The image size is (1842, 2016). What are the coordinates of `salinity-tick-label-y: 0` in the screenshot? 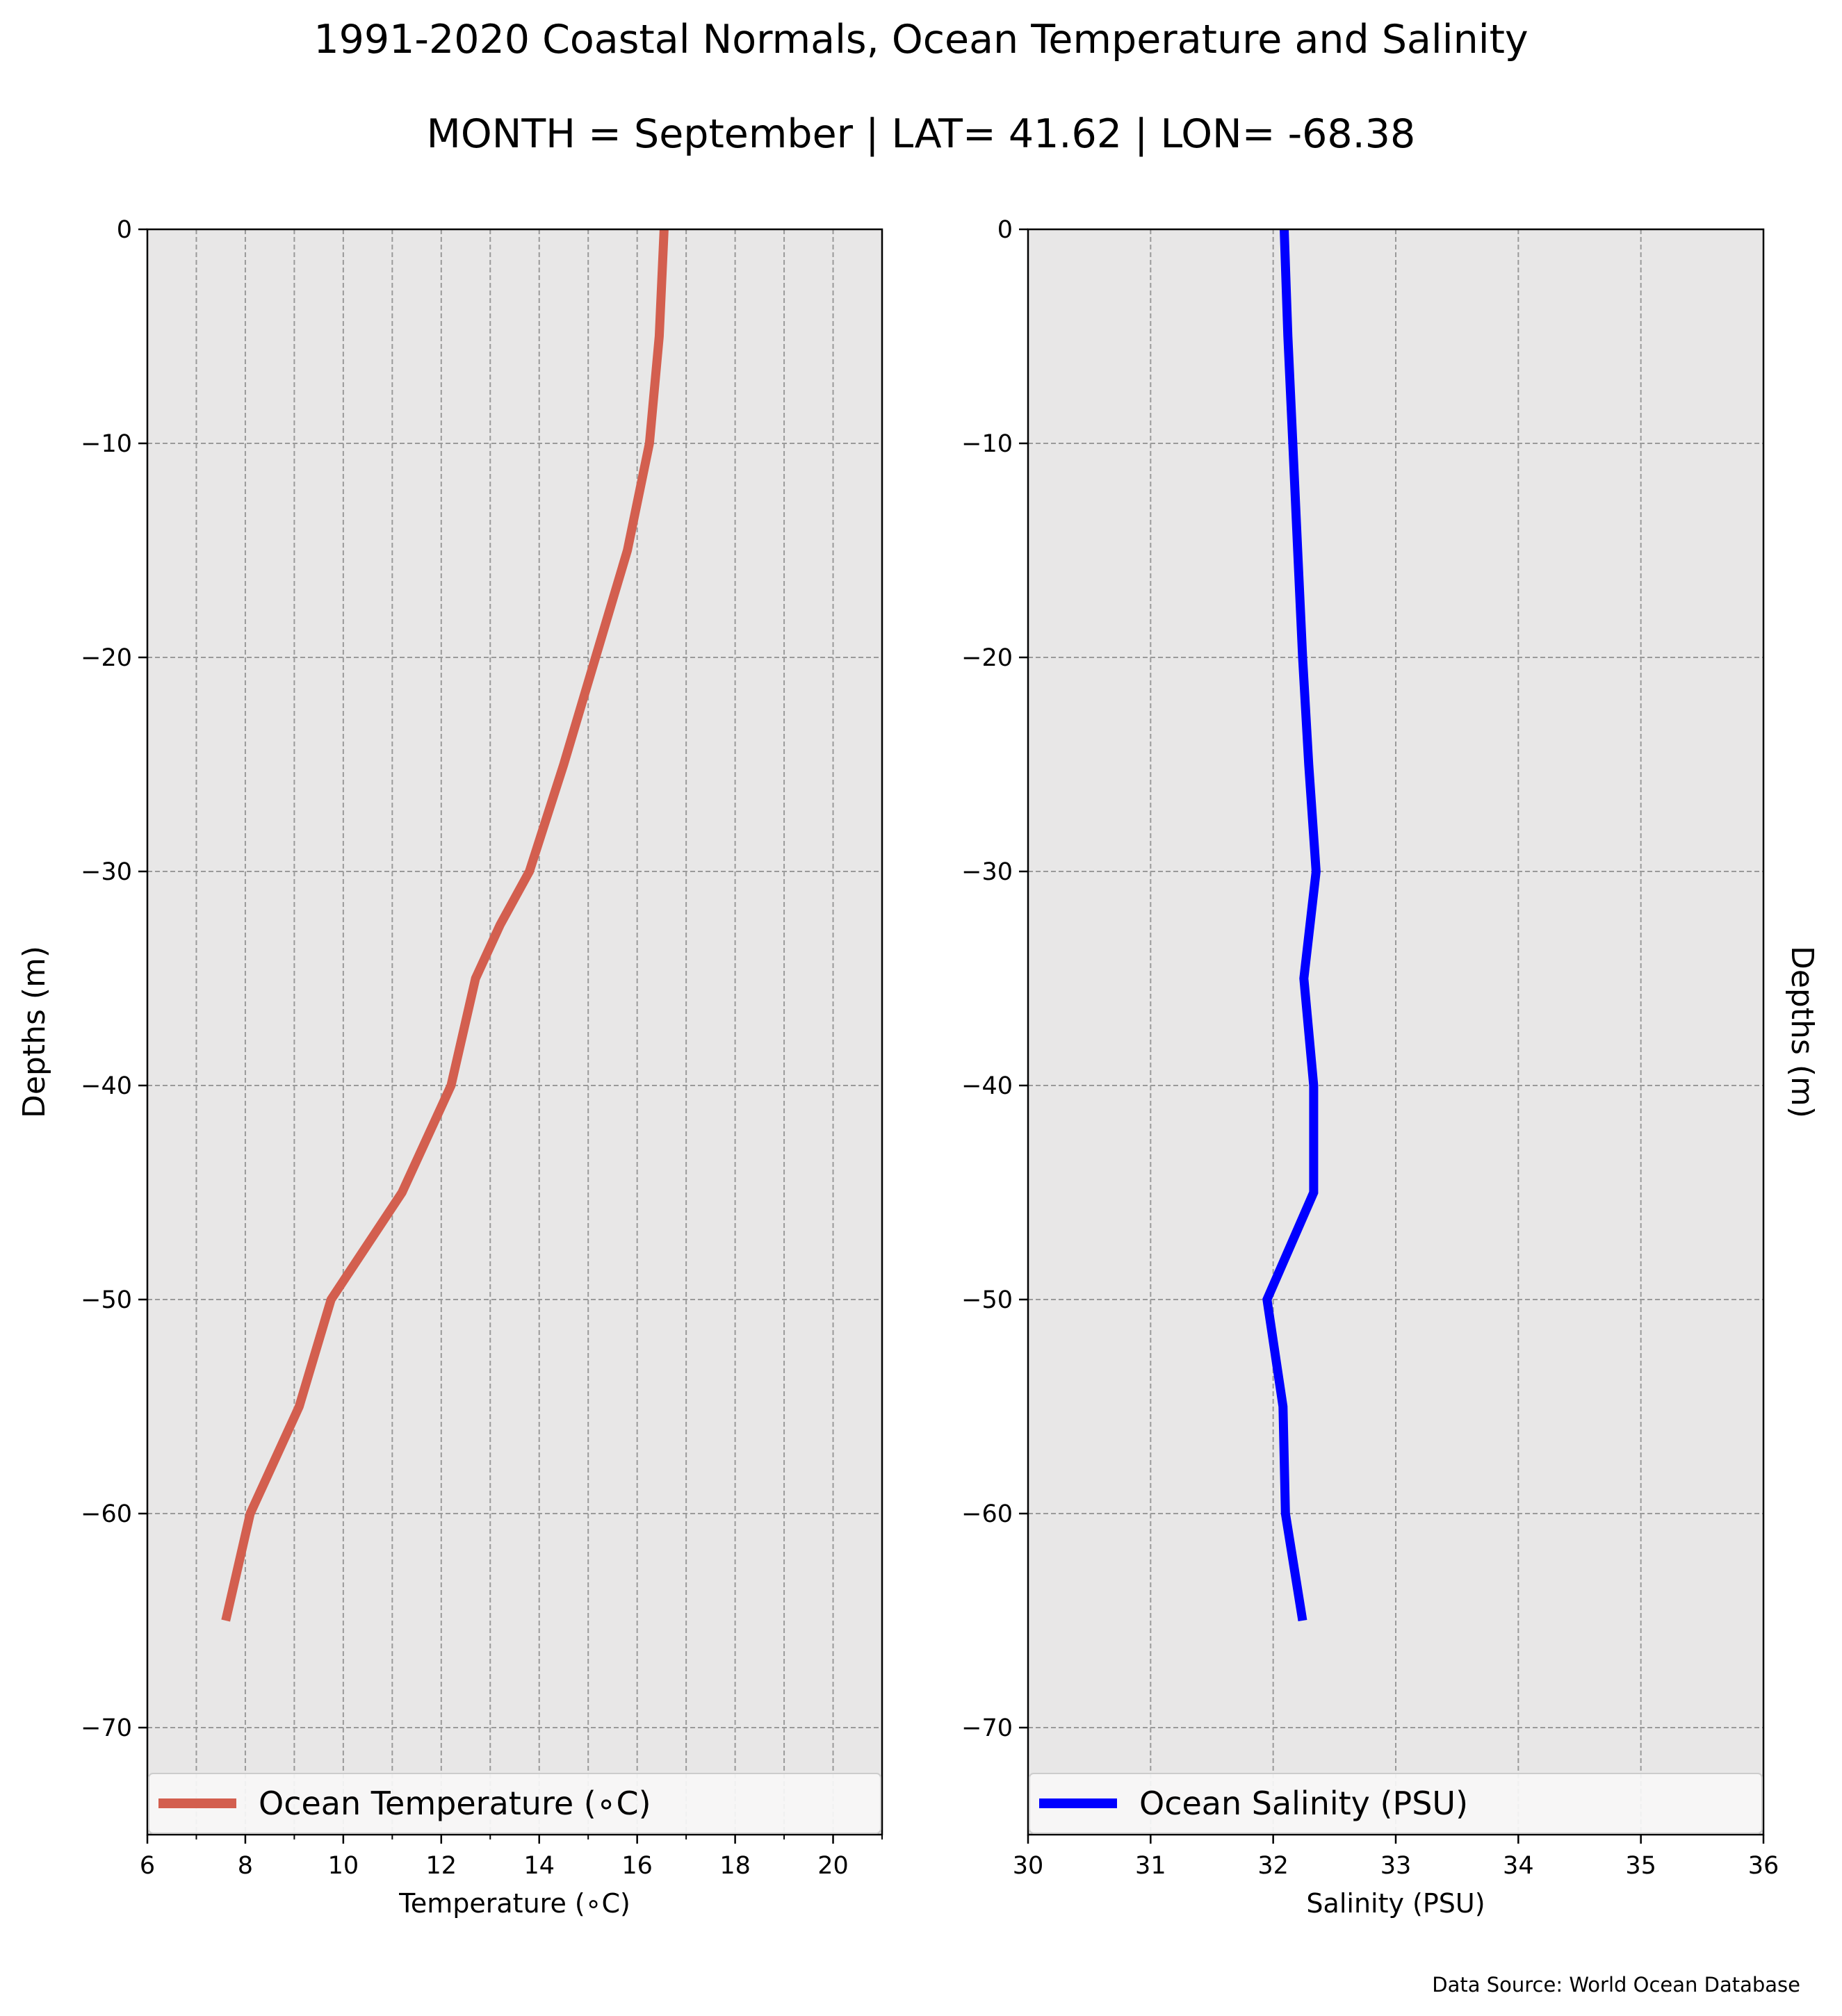 It's located at (1005, 230).